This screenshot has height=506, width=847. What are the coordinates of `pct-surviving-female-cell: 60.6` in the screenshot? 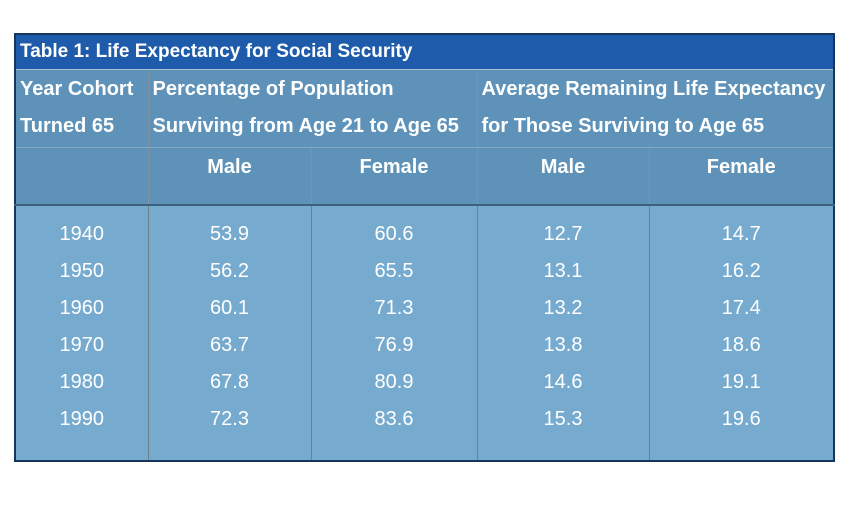 It's located at (393, 229).